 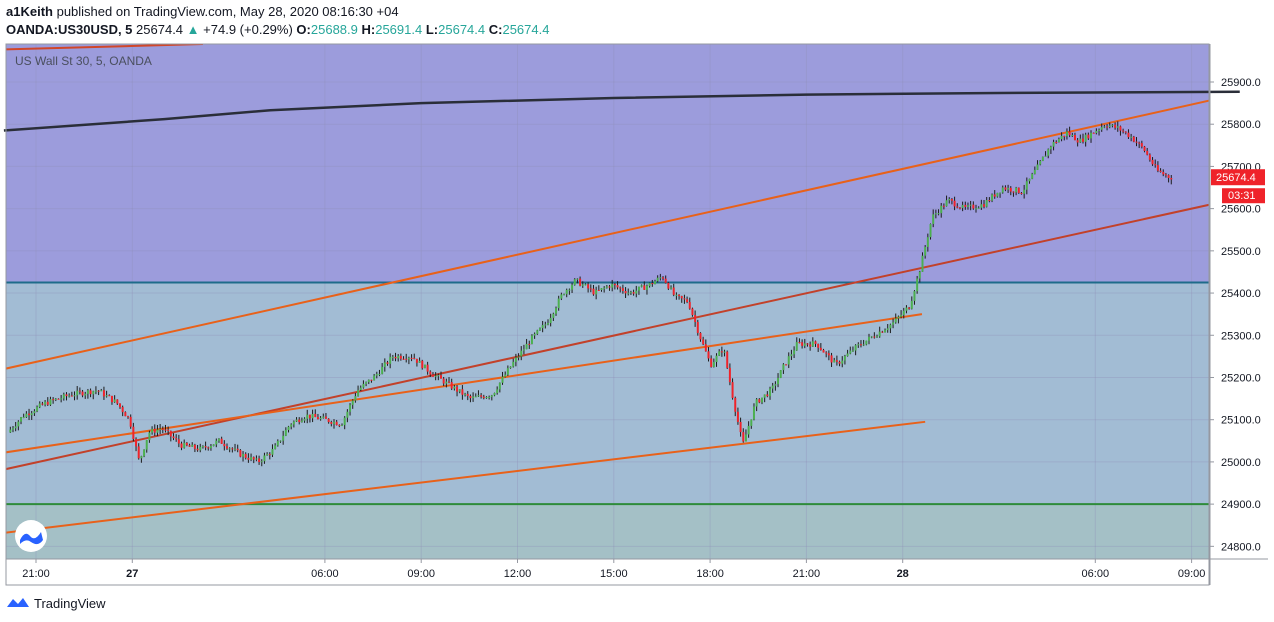 What do you see at coordinates (399, 29) in the screenshot?
I see `high-value: 25691.4` at bounding box center [399, 29].